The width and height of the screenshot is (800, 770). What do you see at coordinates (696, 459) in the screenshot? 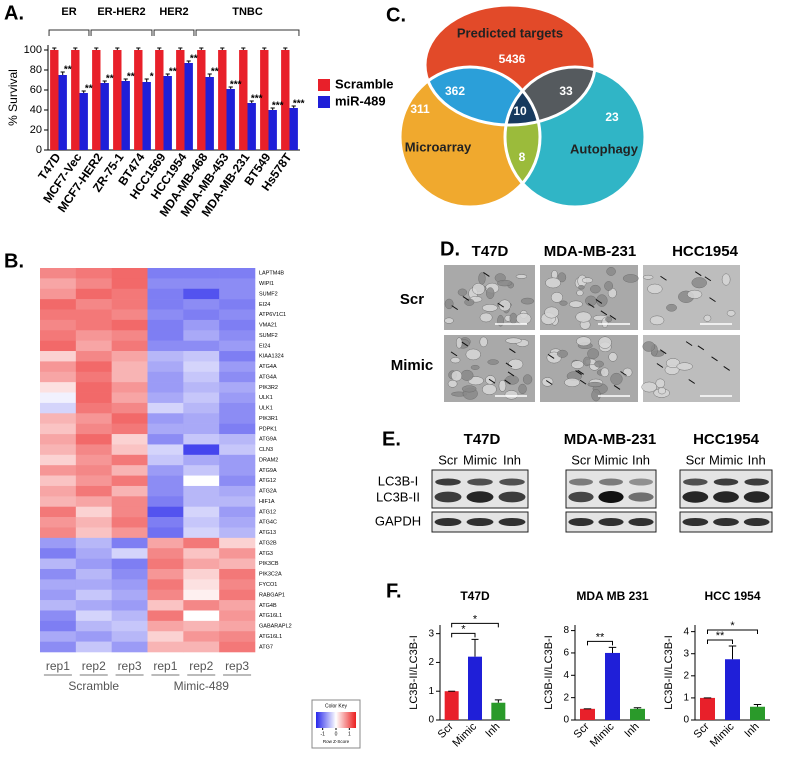
I see `lane-label: Scr` at bounding box center [696, 459].